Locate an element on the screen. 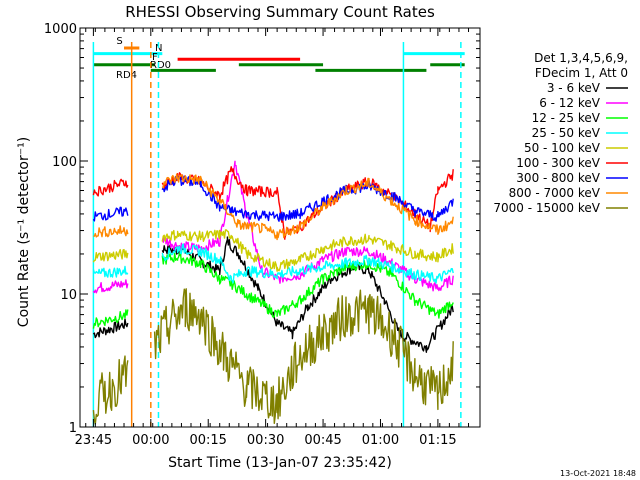 This screenshot has width=640, height=480. y-tick-label: 100 is located at coordinates (64, 162).